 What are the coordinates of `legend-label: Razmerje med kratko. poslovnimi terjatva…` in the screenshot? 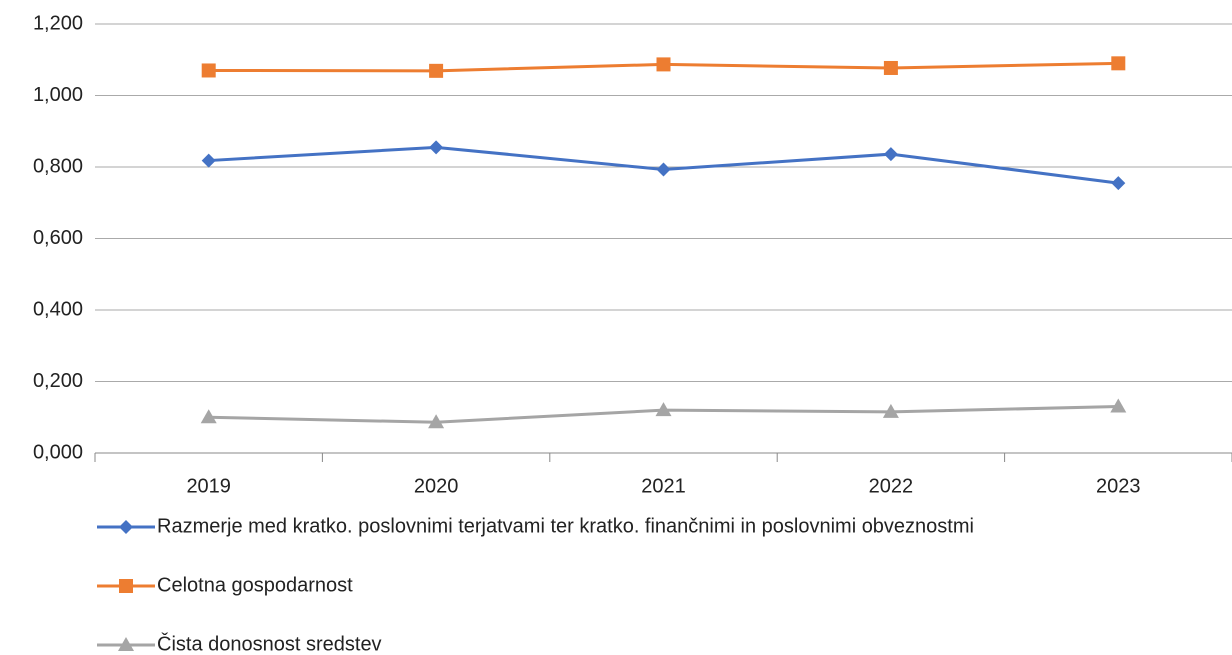 It's located at (565, 526).